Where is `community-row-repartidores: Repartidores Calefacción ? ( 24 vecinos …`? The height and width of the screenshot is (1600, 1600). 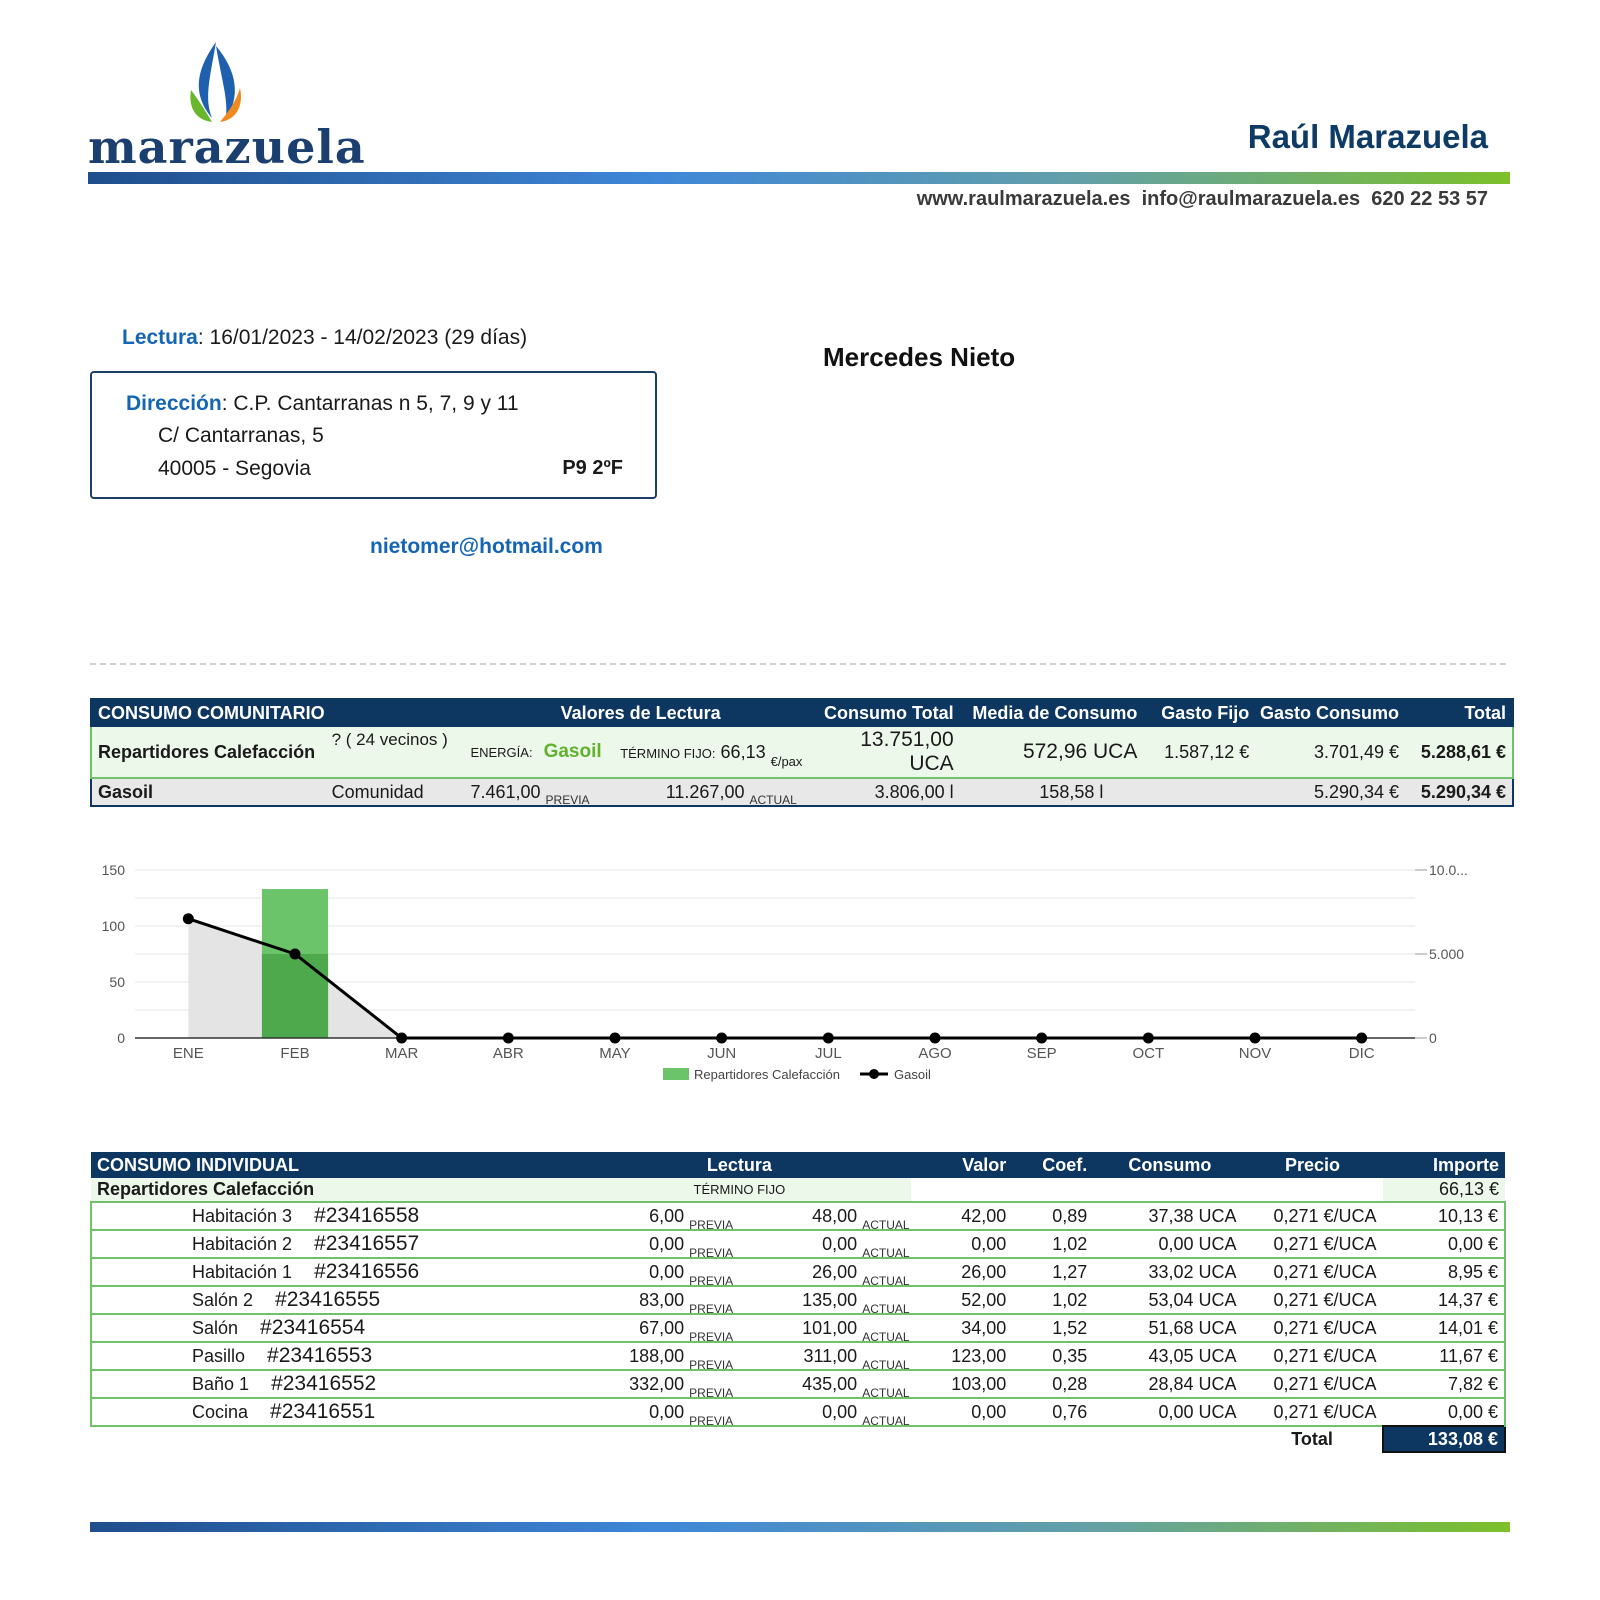
community-row-repartidores: Repartidores Calefacción ? ( 24 vecinos … is located at coordinates (802, 752).